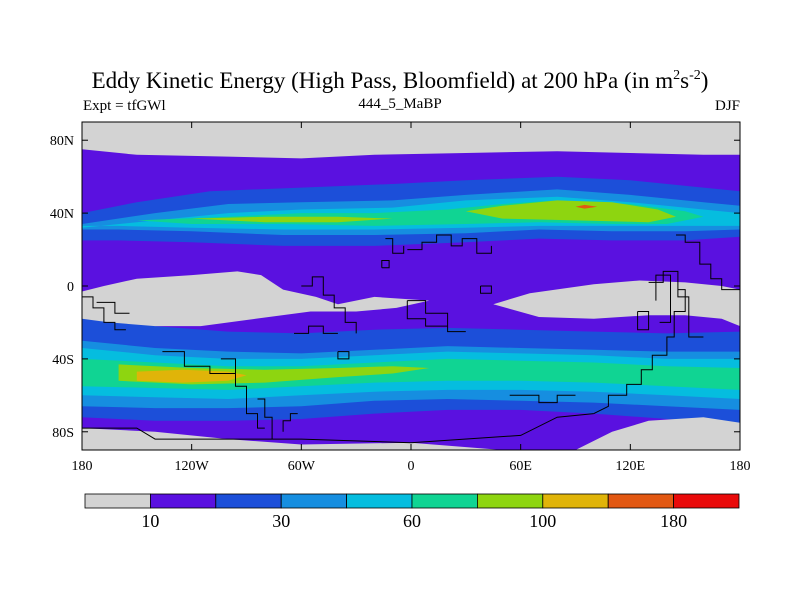 The width and height of the screenshot is (800, 600). What do you see at coordinates (124, 106) in the screenshot?
I see `experiment-label: Expt = tfGWl` at bounding box center [124, 106].